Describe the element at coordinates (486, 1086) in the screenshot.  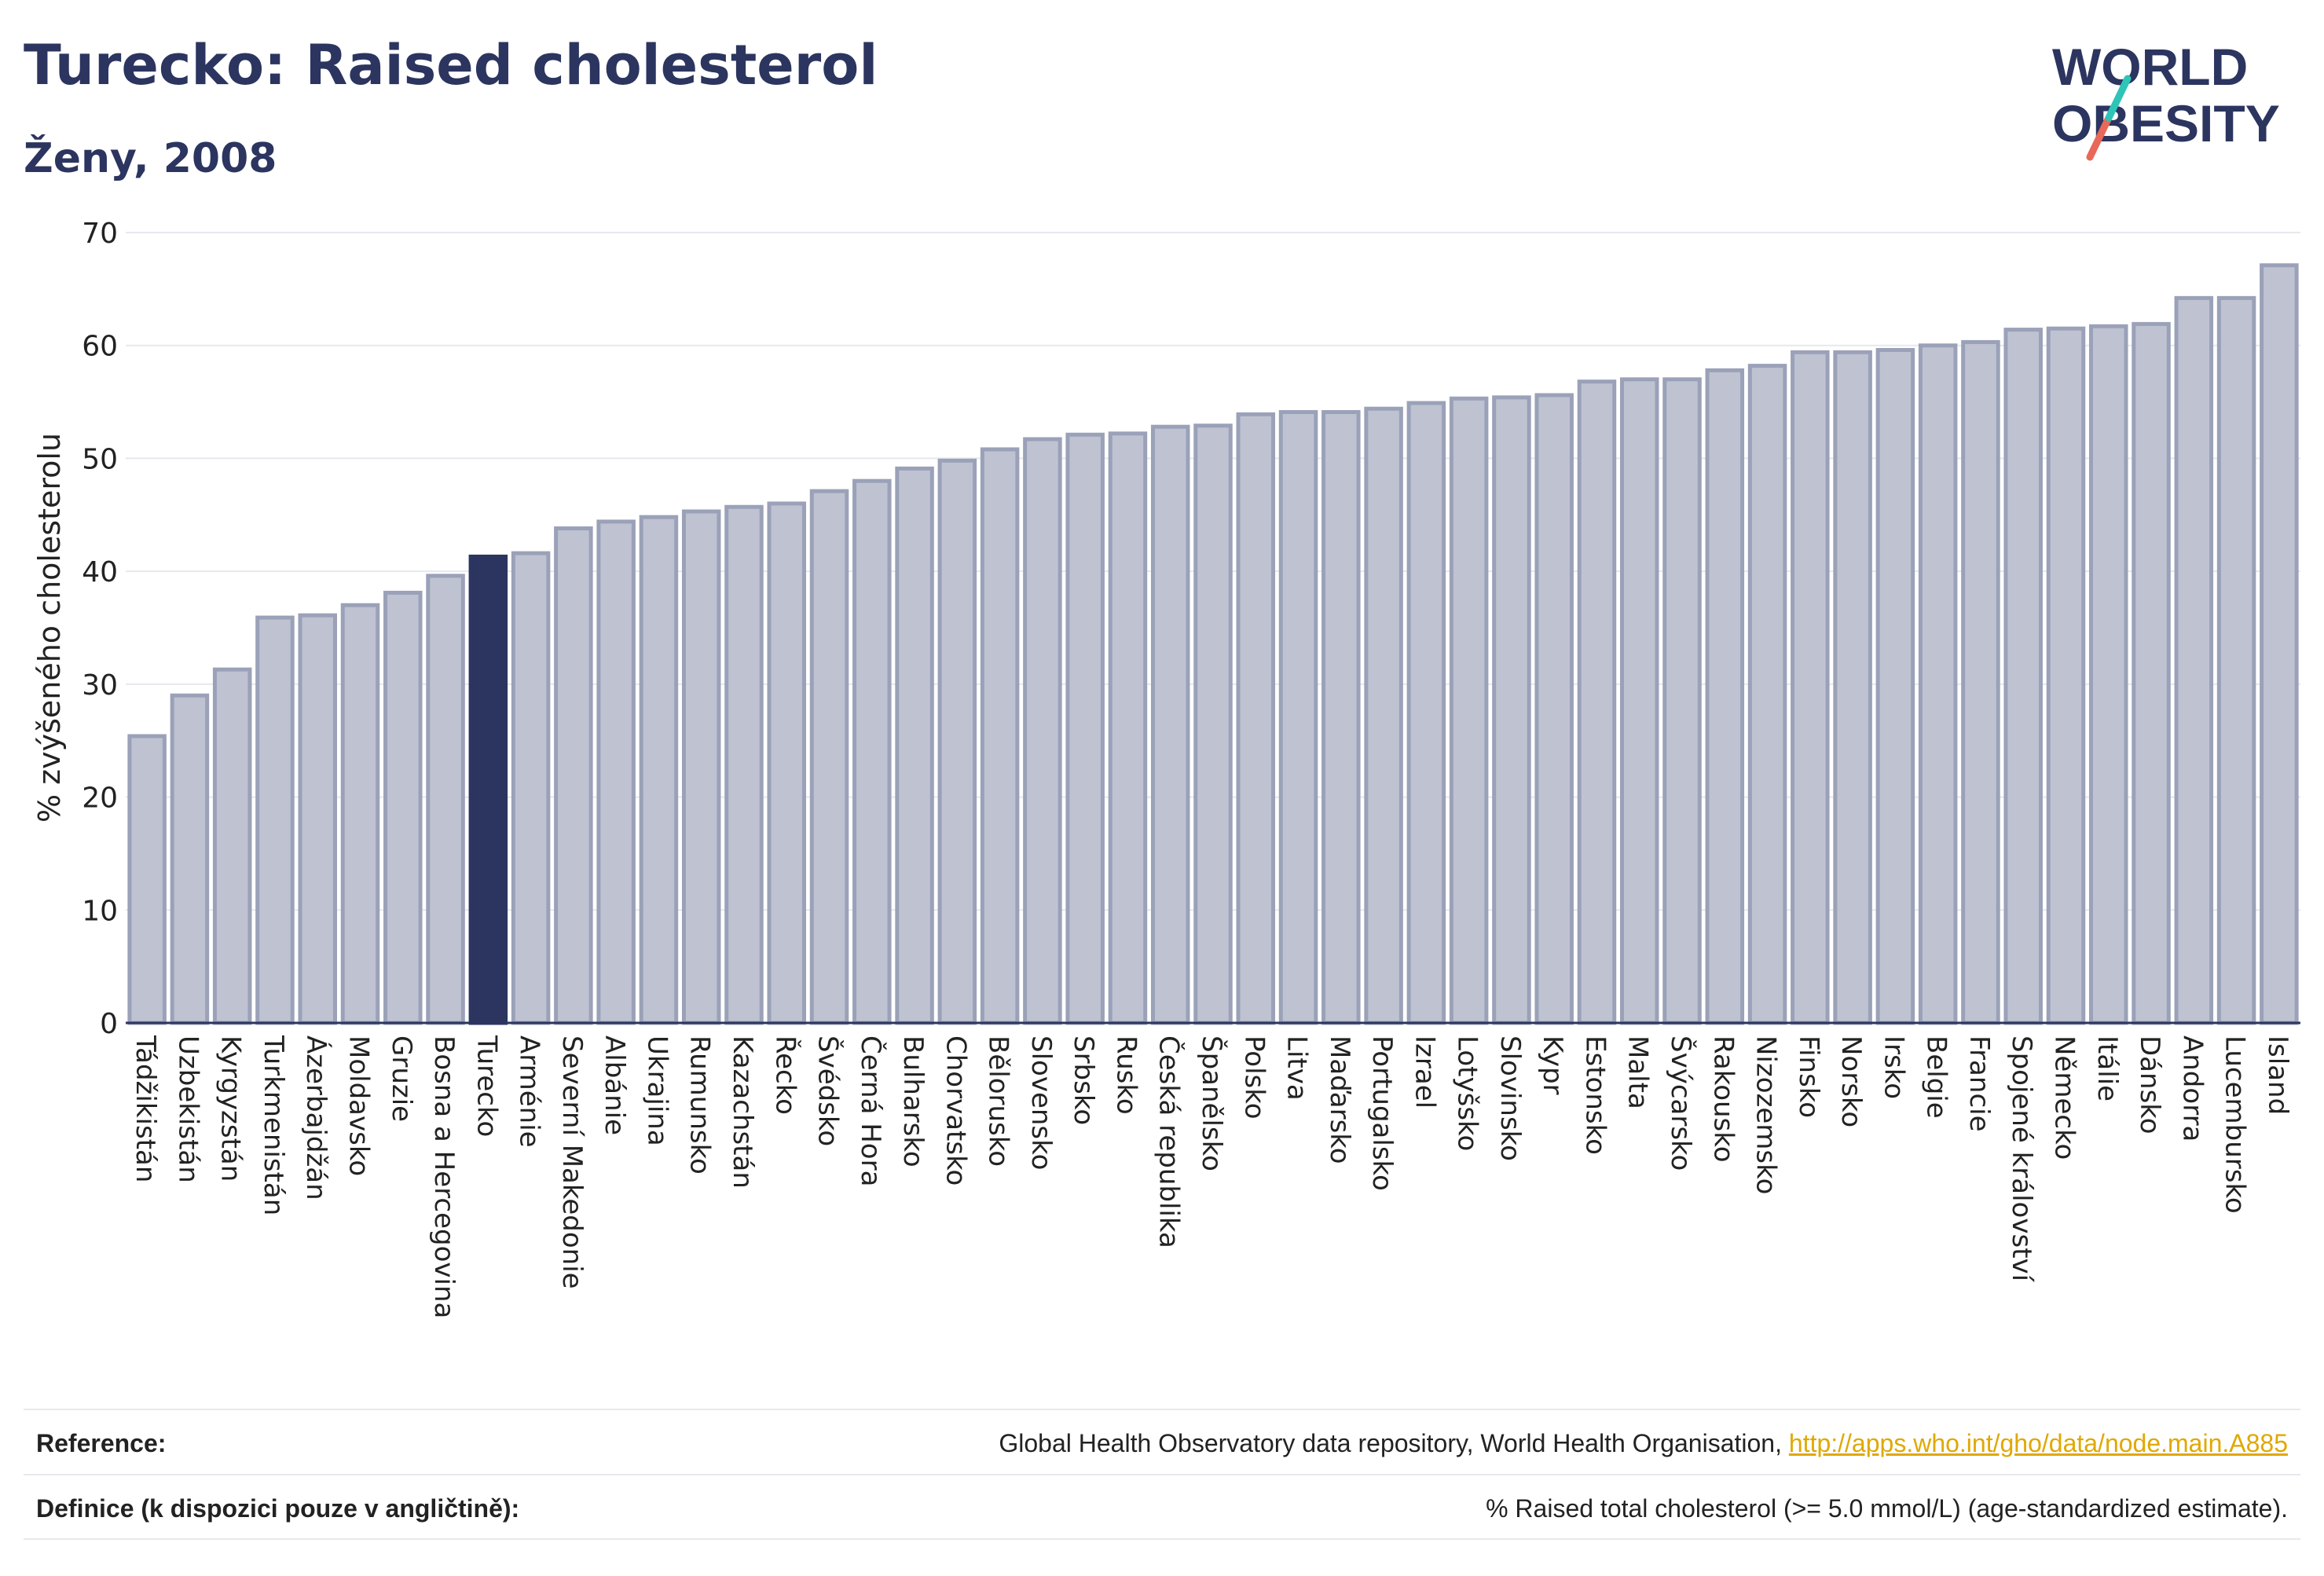
I see `x-tick-label: Turecko` at that location.